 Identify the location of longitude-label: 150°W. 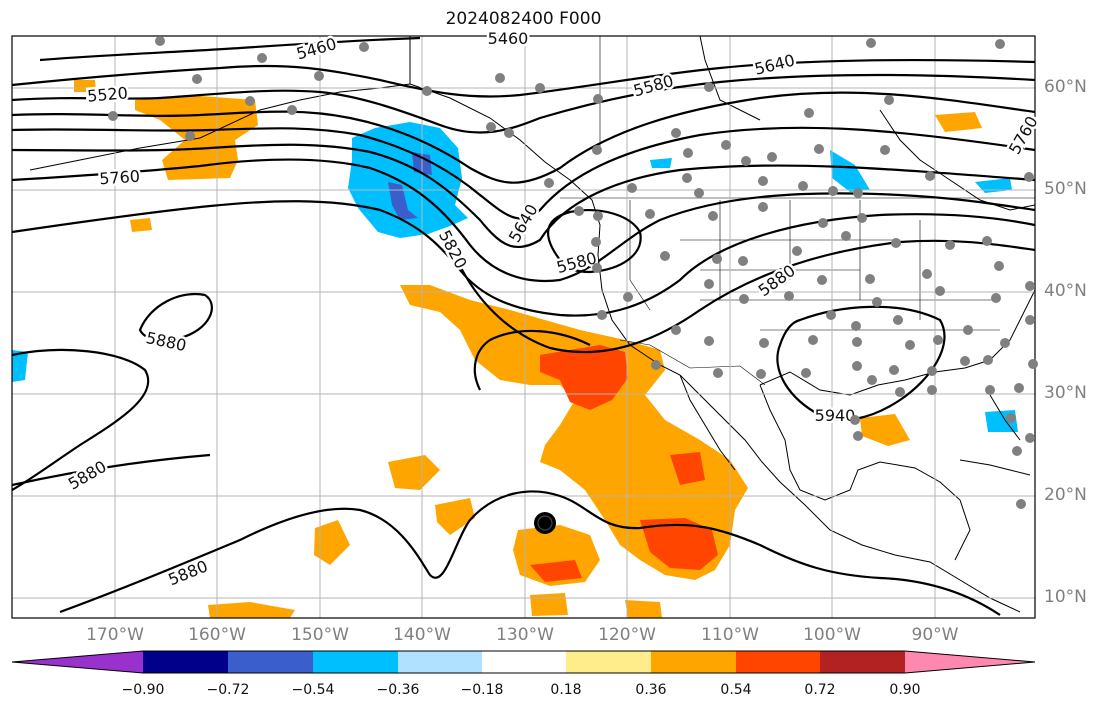
(320, 635).